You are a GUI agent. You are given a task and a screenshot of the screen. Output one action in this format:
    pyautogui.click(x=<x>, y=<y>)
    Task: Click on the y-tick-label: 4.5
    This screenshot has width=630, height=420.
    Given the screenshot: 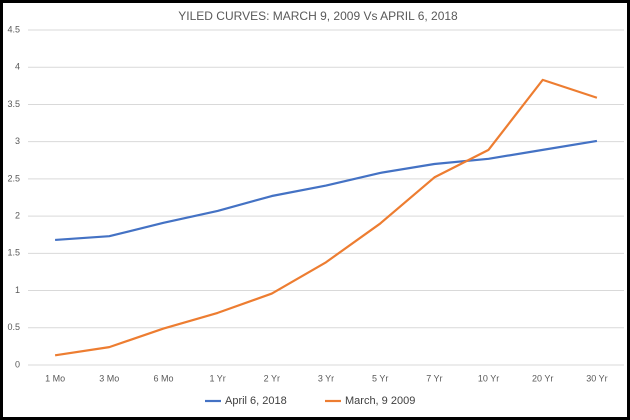 What is the action you would take?
    pyautogui.click(x=13, y=29)
    